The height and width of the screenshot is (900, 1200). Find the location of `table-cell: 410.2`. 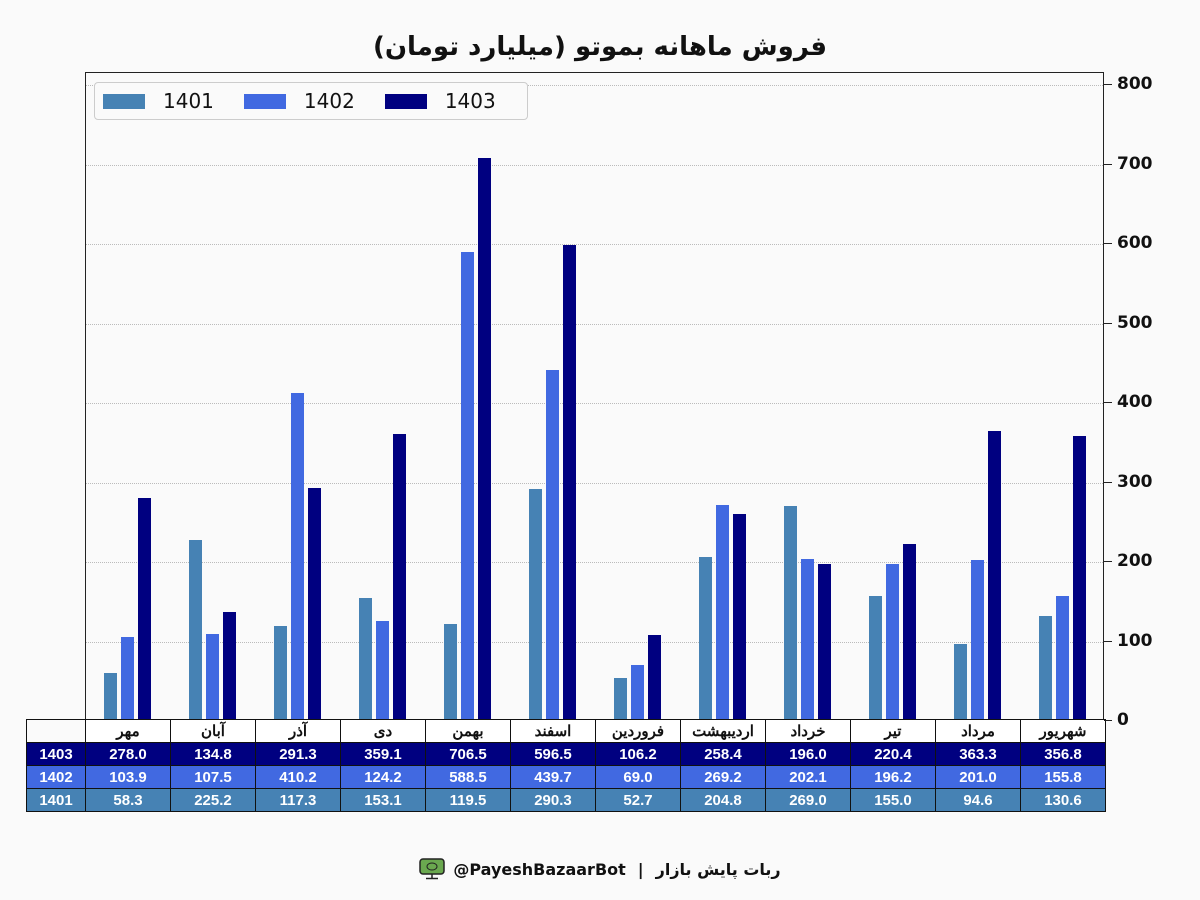

table-cell: 410.2 is located at coordinates (298, 777).